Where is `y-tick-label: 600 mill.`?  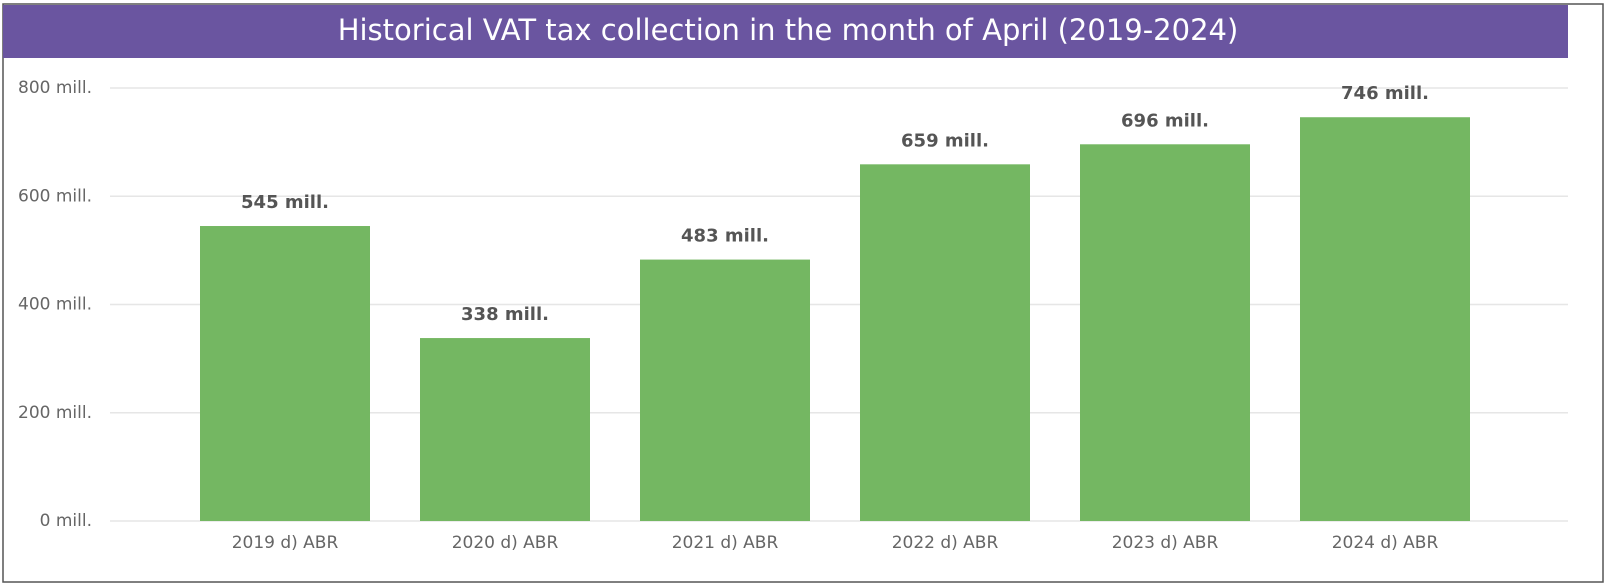
y-tick-label: 600 mill. is located at coordinates (55, 196).